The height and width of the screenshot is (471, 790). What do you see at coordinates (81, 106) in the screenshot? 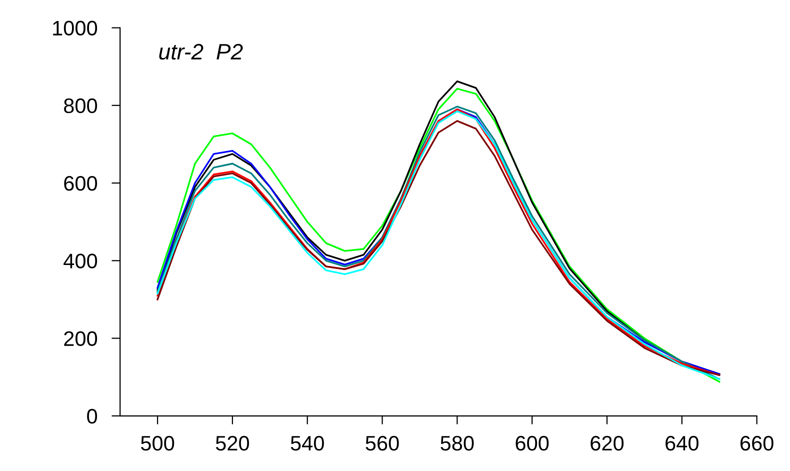
I see `y-tick-label: 800` at bounding box center [81, 106].